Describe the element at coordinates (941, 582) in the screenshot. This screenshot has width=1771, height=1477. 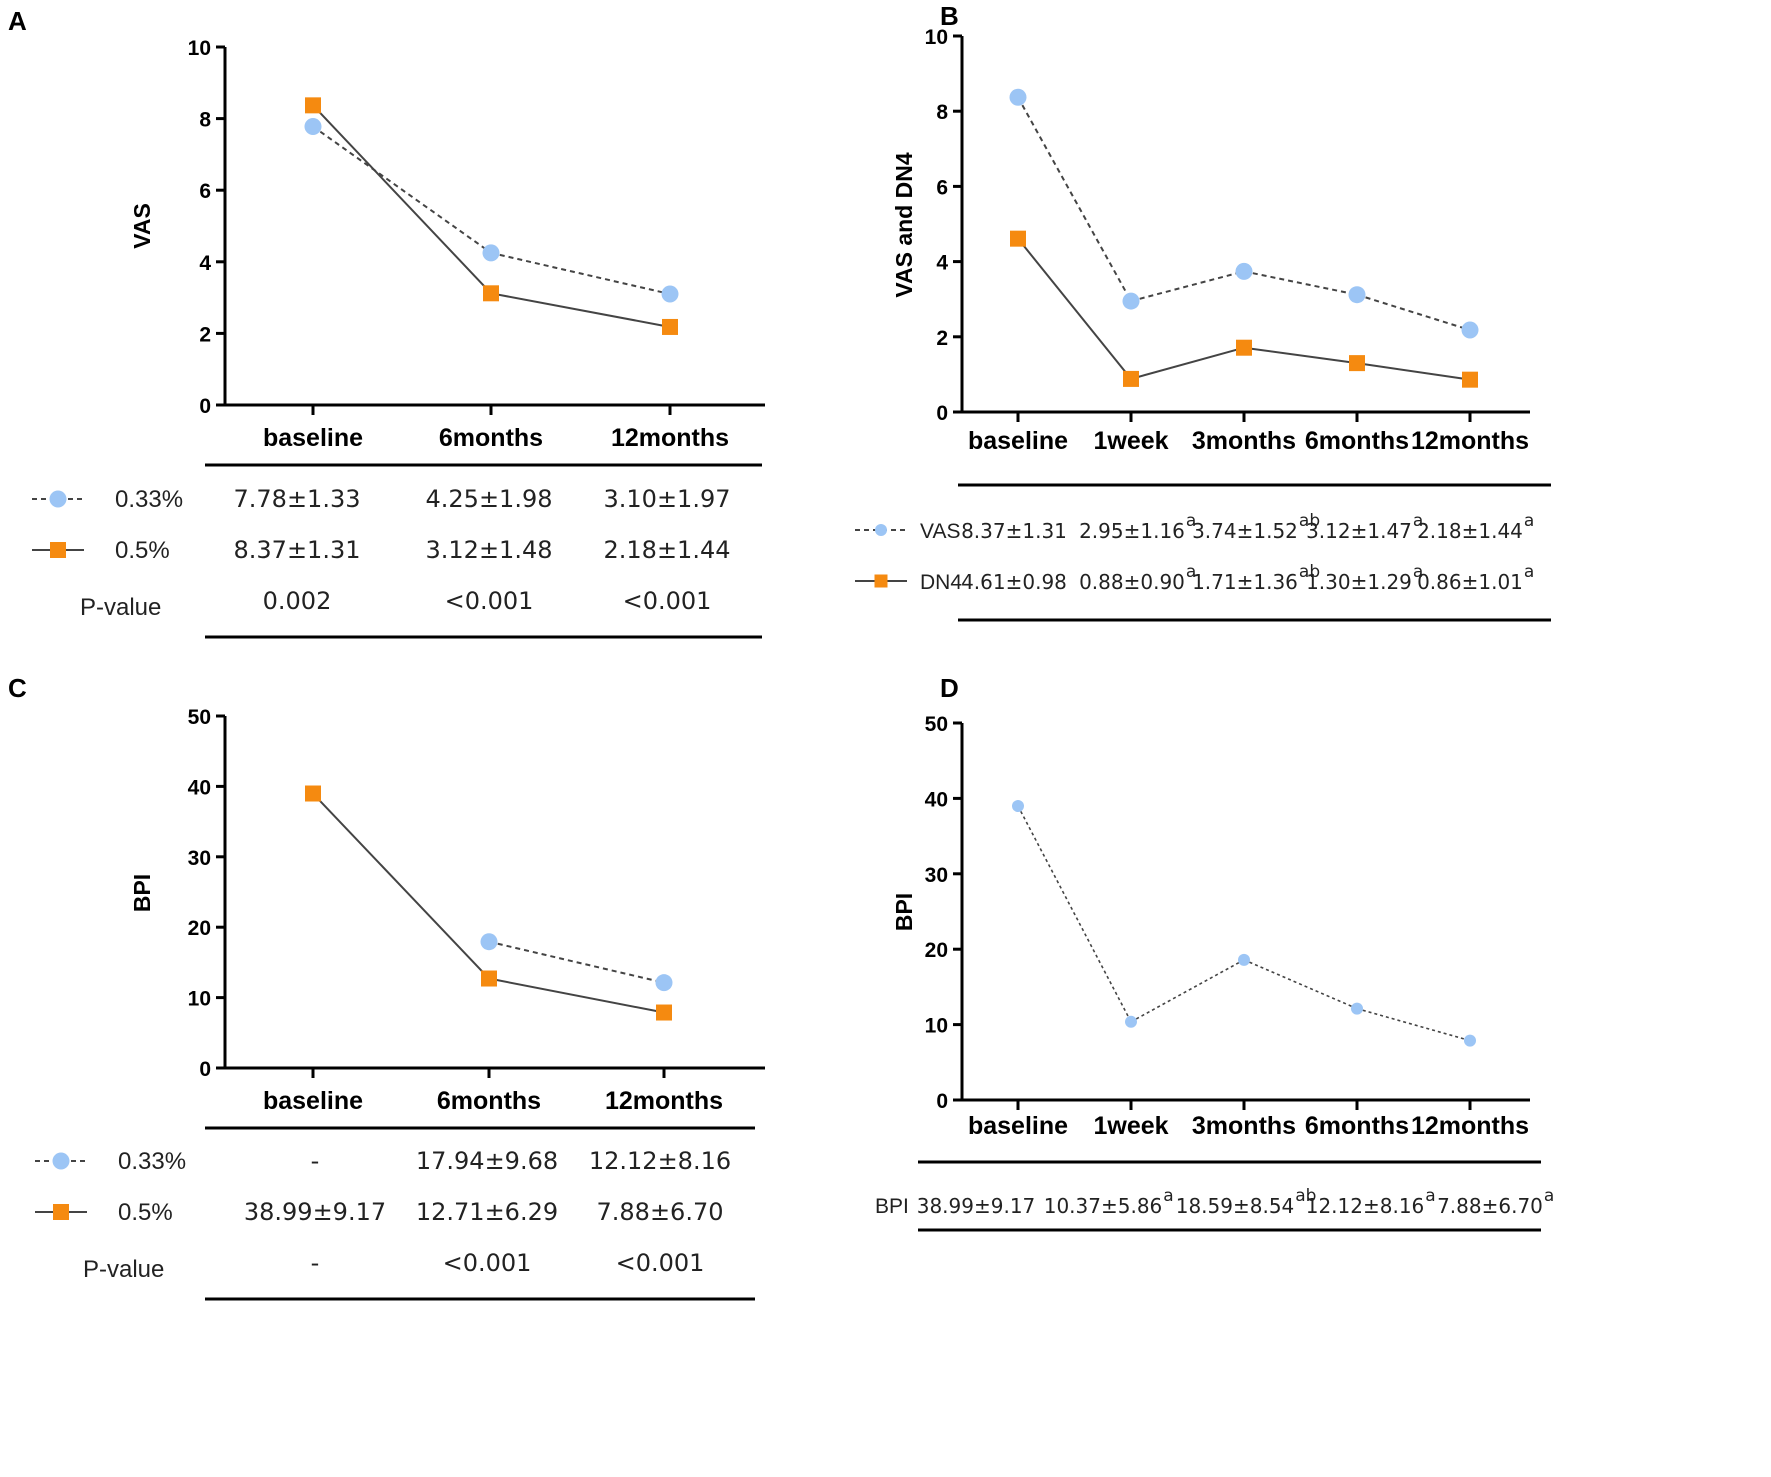
I see `legend-label: DN4` at that location.